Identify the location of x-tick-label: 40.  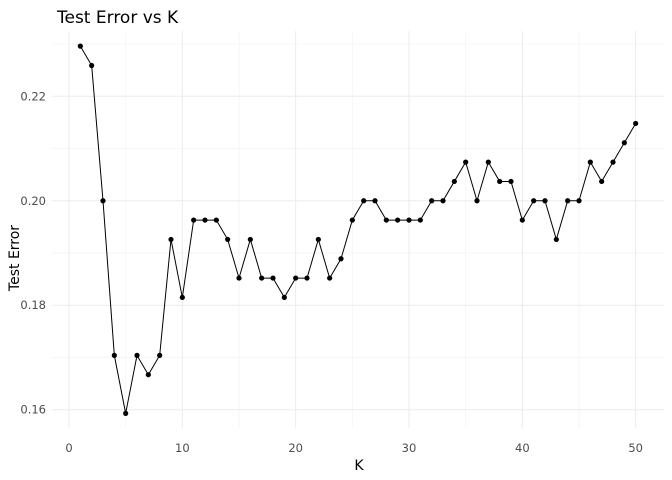
(522, 448).